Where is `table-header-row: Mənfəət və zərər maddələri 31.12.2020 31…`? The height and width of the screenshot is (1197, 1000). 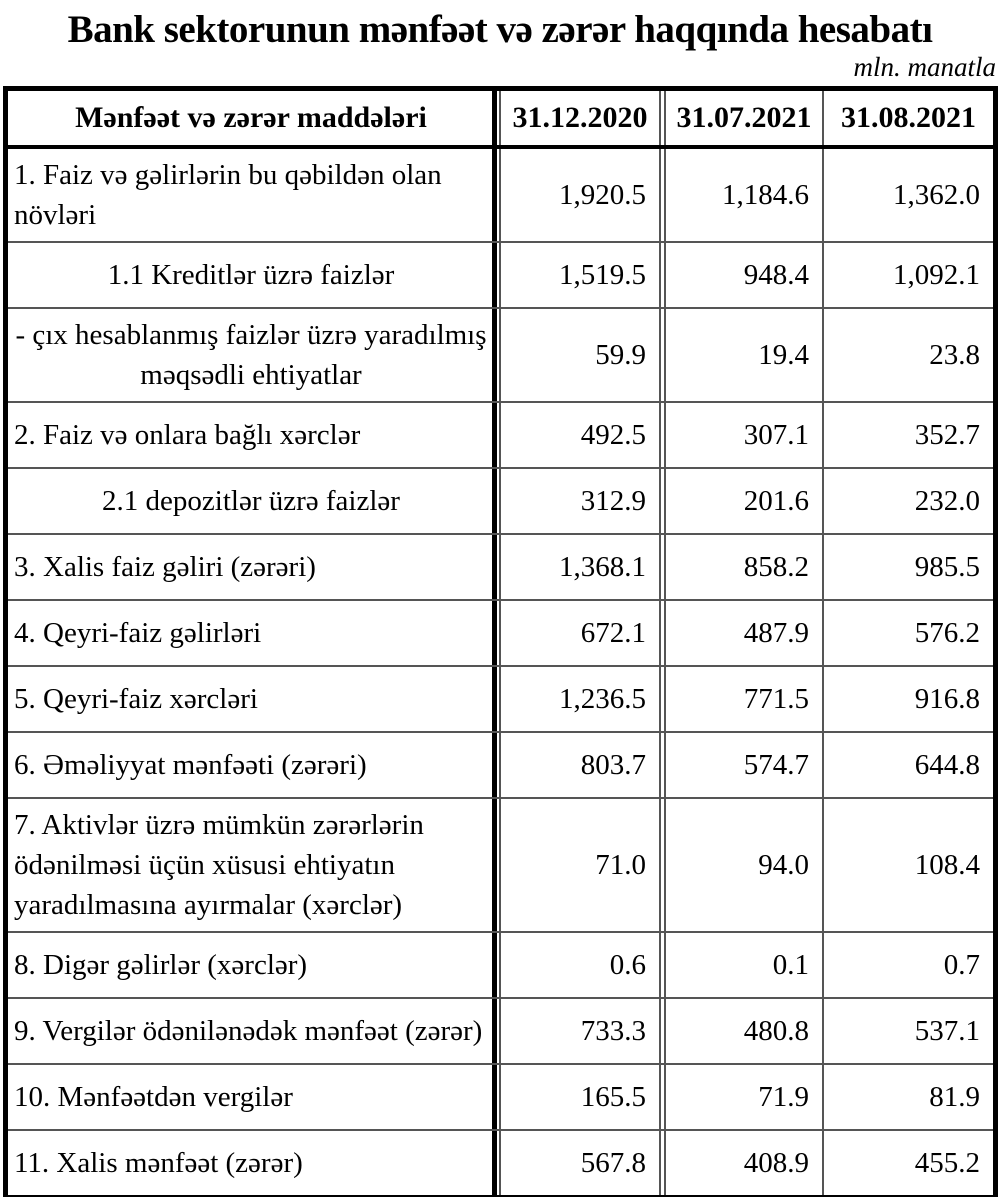 table-header-row: Mənfəət və zərər maddələri 31.12.2020 31… is located at coordinates (500, 119).